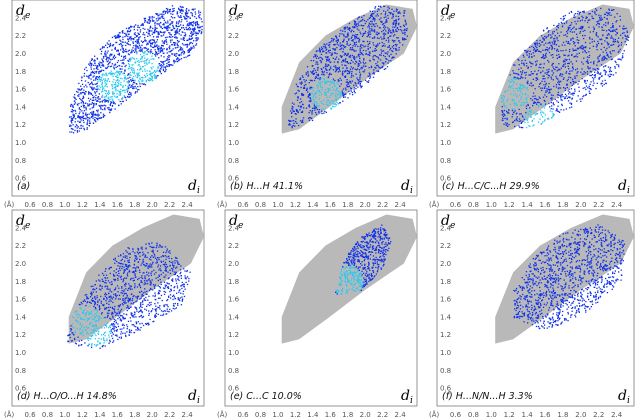 The width and height of the screenshot is (640, 418). I want to click on x-tick-label: 1.2, so click(509, 205).